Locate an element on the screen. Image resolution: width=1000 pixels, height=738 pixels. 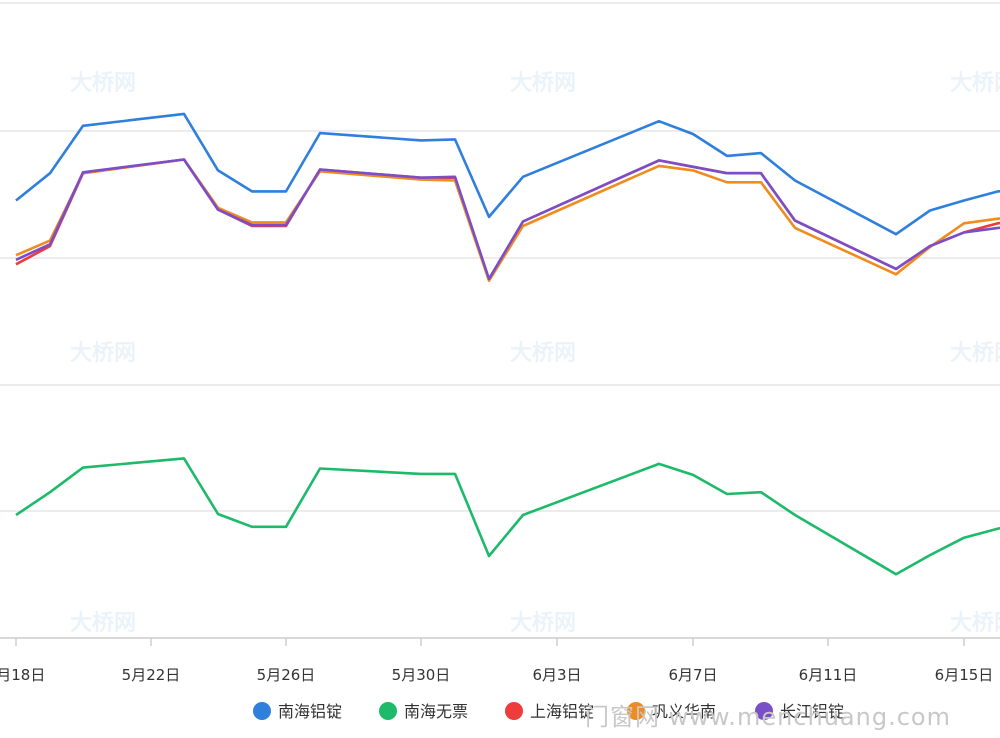
x-tick-label: 6月3日 is located at coordinates (556, 675).